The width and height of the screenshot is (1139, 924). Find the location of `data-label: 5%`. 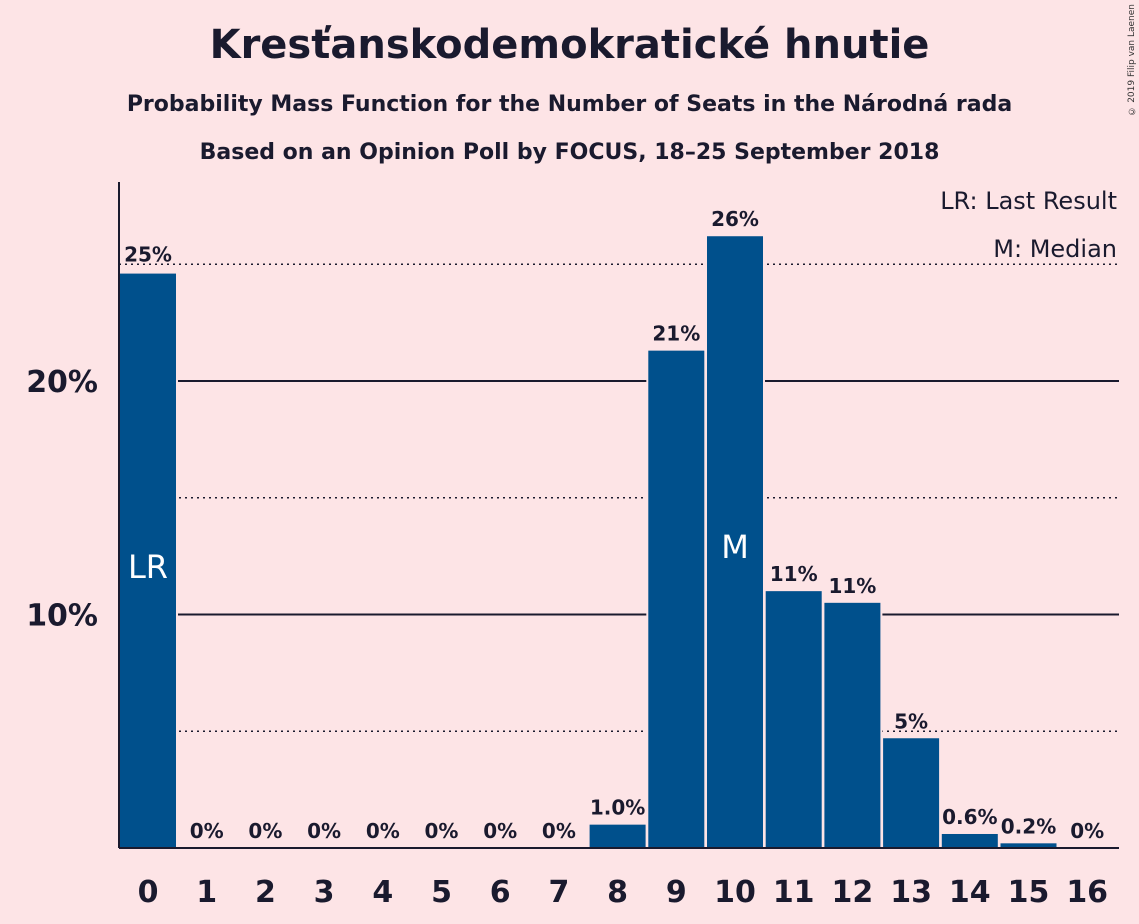

data-label: 5% is located at coordinates (911, 721).